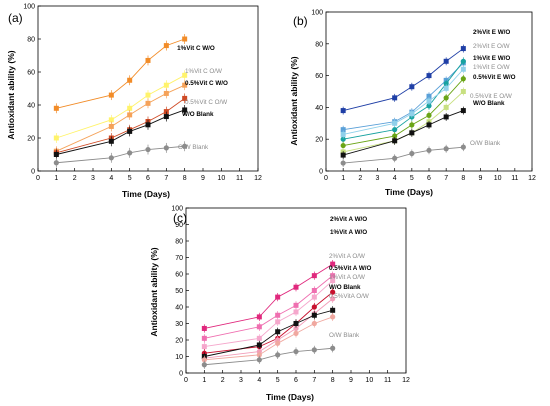 The height and width of the screenshot is (406, 550). Describe the element at coordinates (319, 44) in the screenshot. I see `y-tick-label: 80` at that location.